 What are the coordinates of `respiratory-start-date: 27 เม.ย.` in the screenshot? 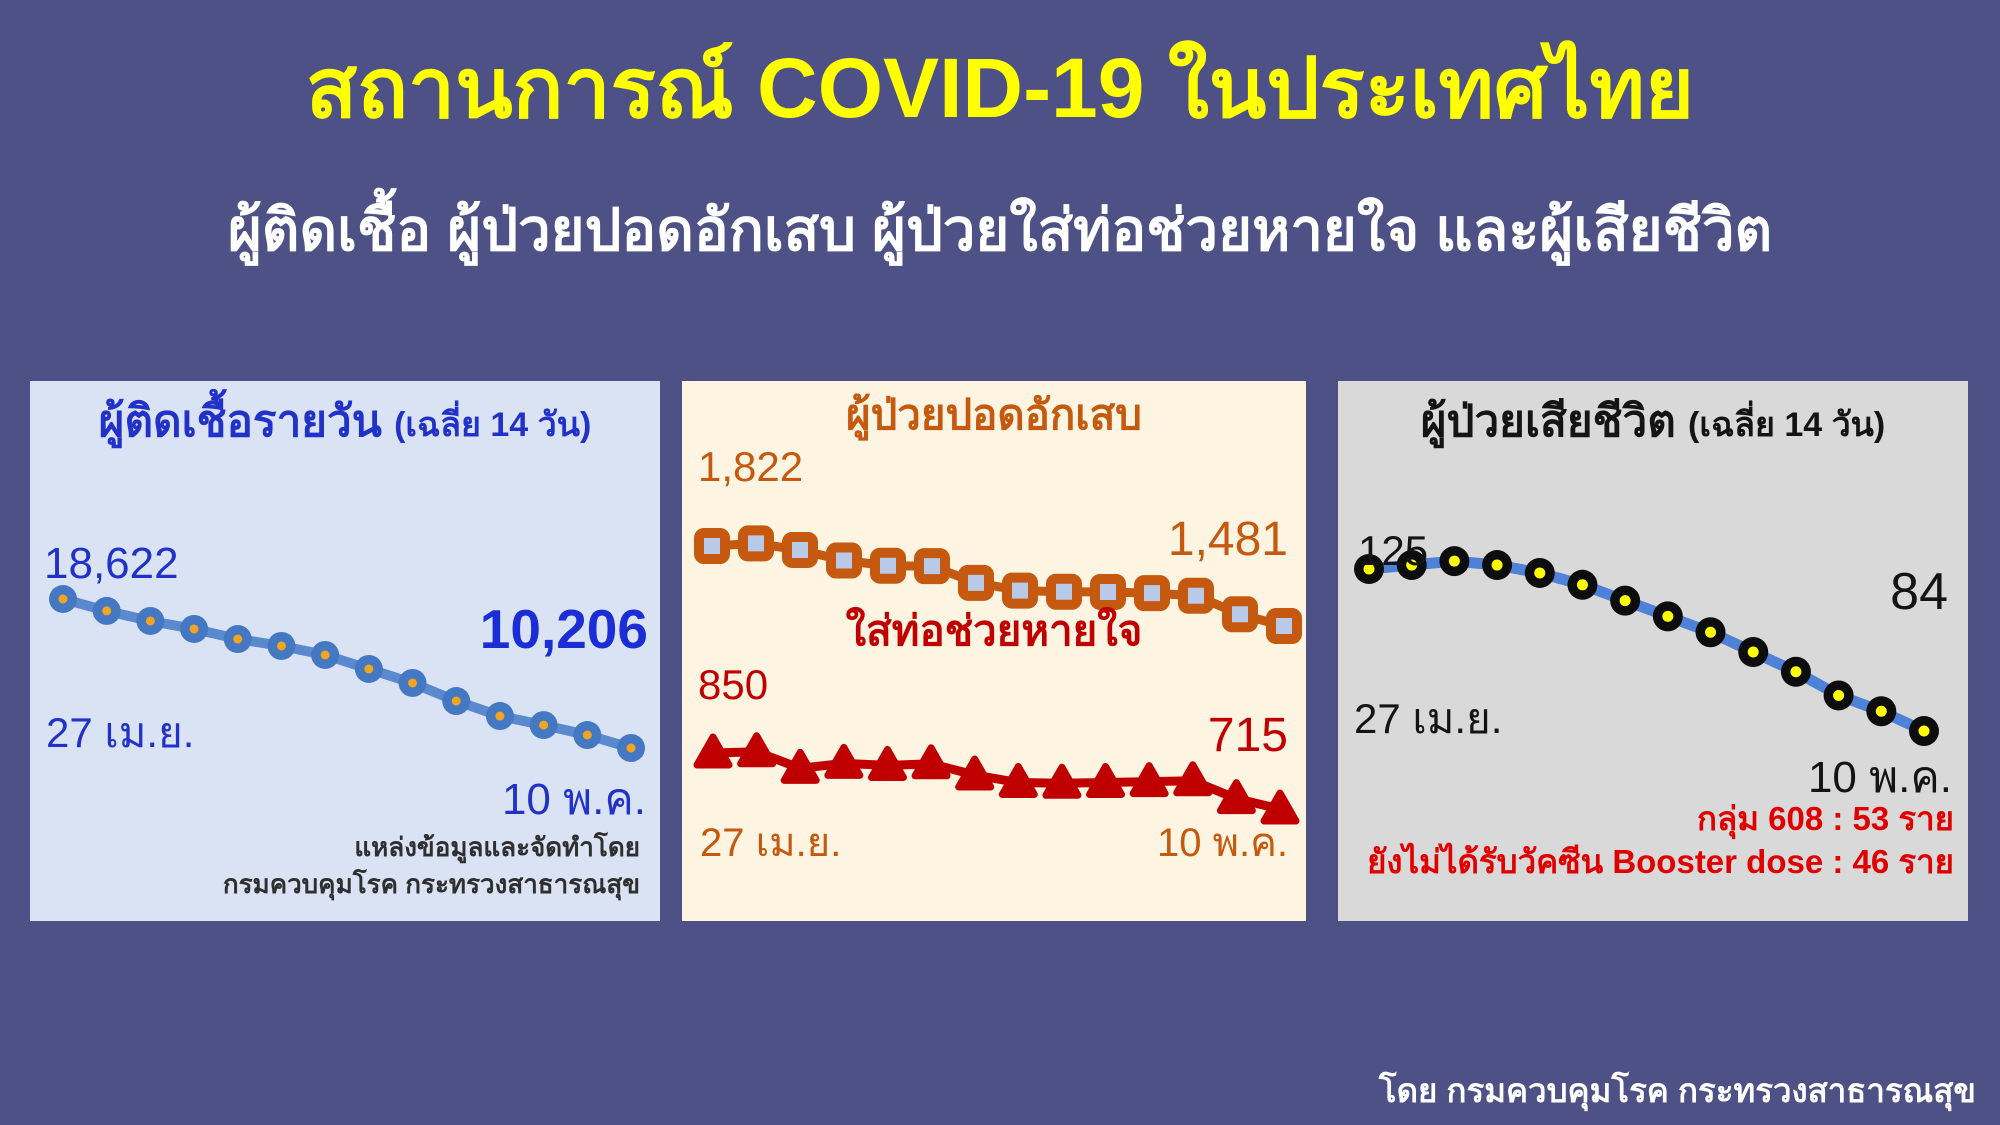 It's located at (771, 843).